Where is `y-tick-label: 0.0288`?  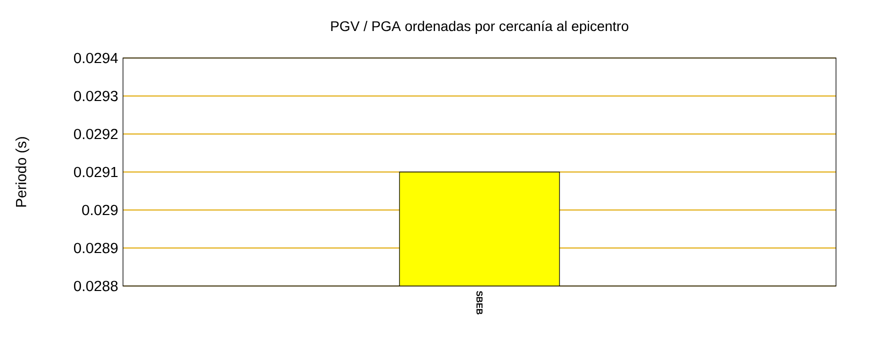
y-tick-label: 0.0288 is located at coordinates (96, 286).